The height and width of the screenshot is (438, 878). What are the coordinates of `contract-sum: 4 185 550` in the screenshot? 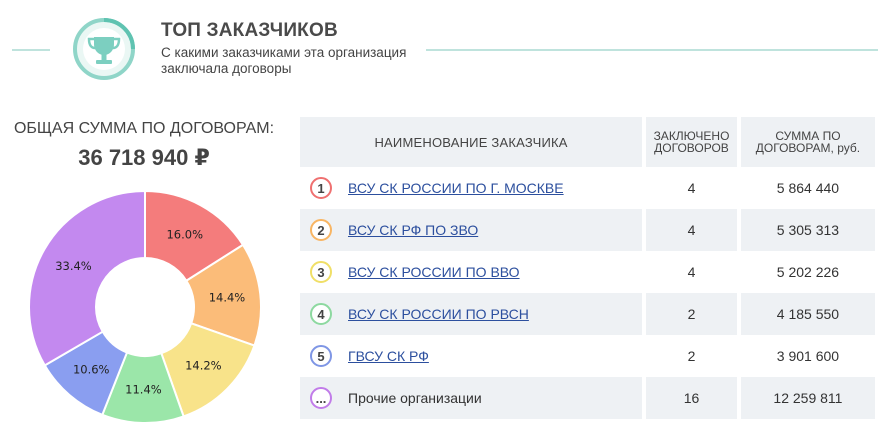 It's located at (808, 314).